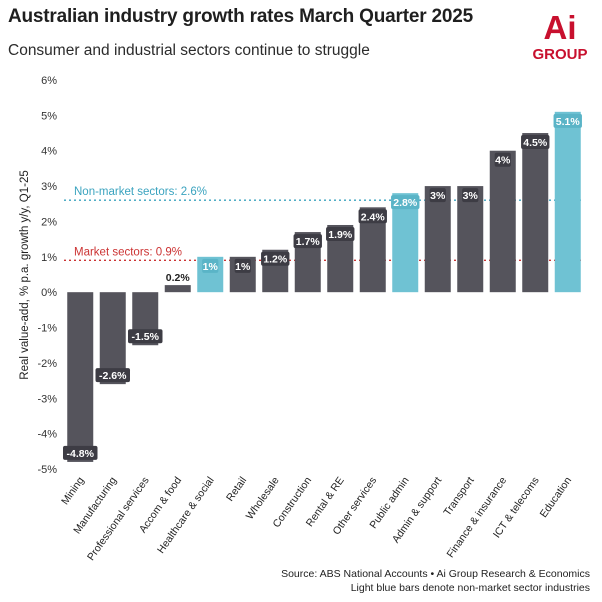  I want to click on market-sectors-label: Market sectors: 0.9%, so click(128, 252).